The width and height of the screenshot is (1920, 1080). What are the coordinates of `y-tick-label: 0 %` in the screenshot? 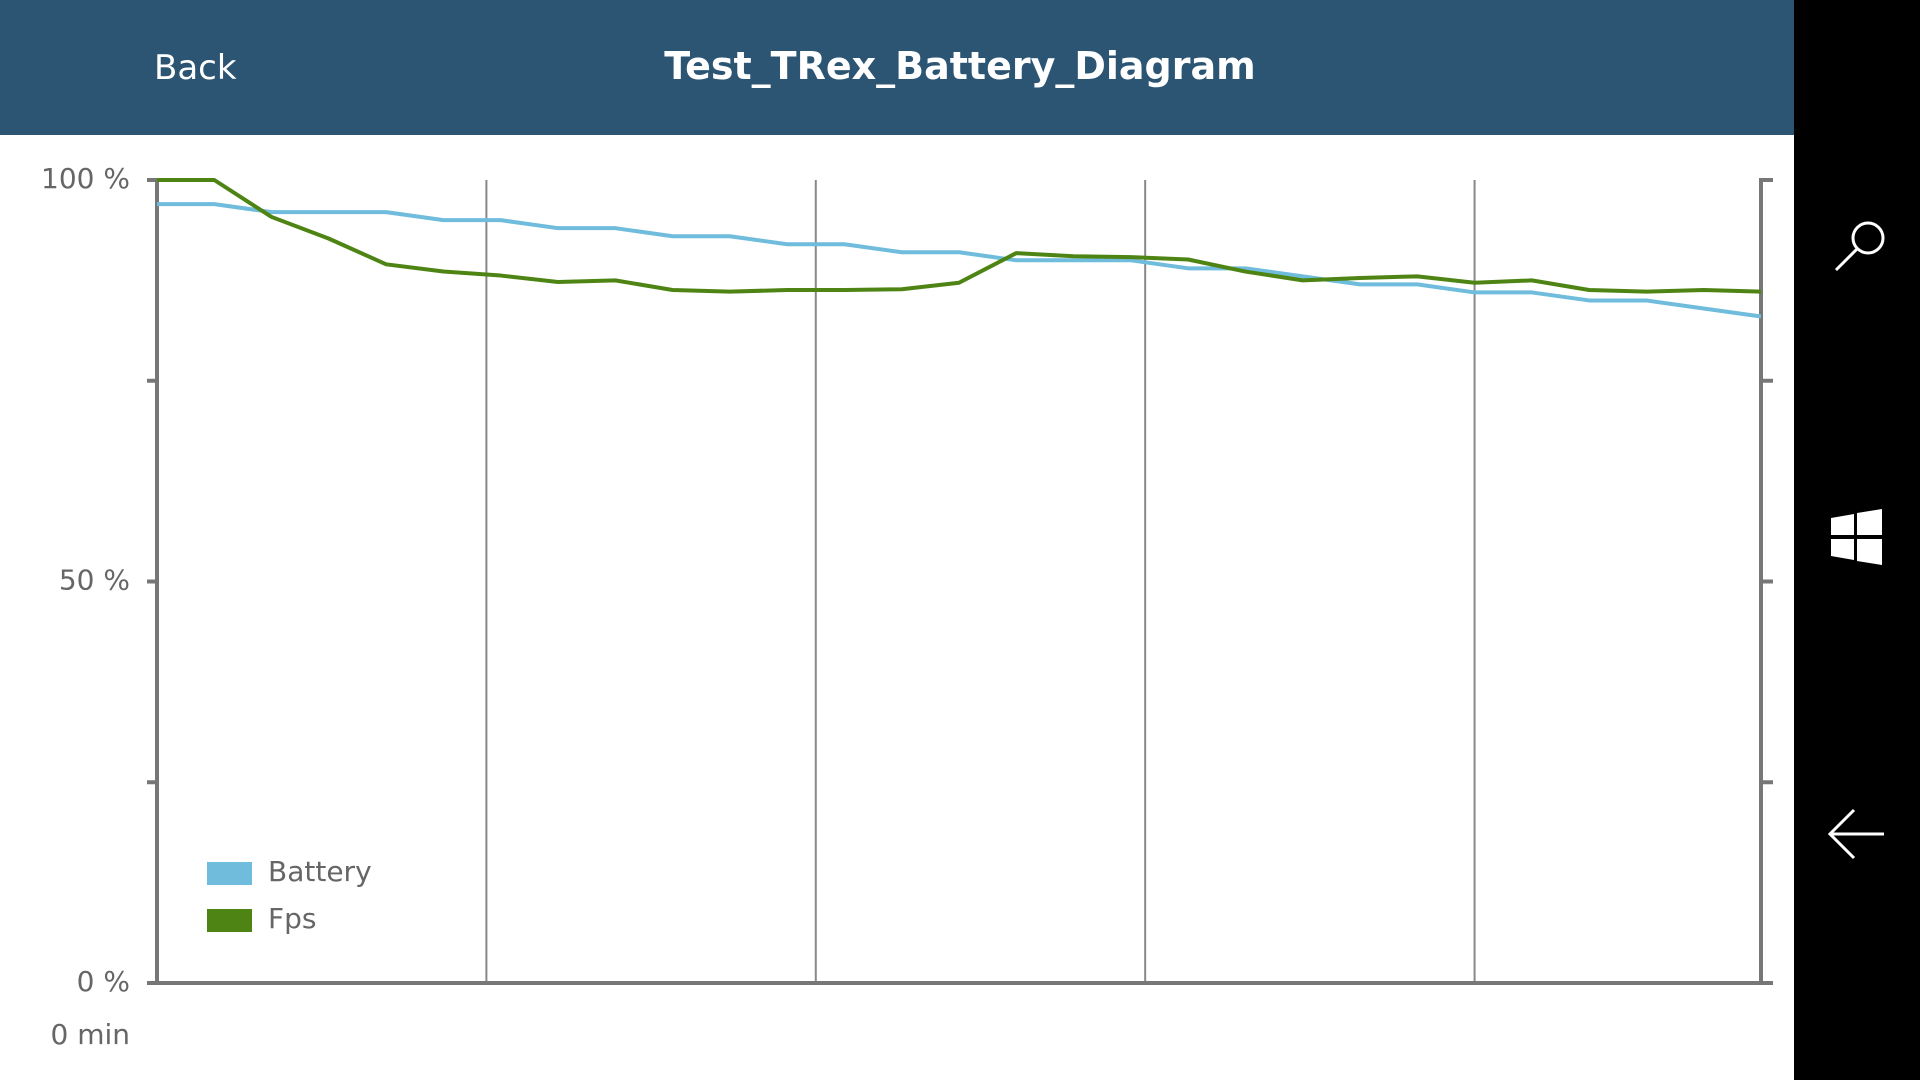 It's located at (103, 981).